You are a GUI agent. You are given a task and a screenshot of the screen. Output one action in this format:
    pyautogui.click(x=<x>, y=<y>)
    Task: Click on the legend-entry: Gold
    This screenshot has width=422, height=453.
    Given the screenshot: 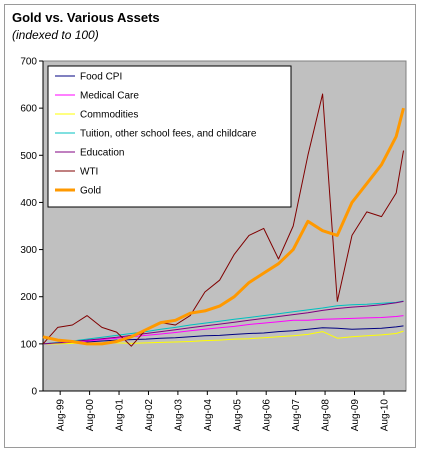 What is the action you would take?
    pyautogui.click(x=90, y=191)
    